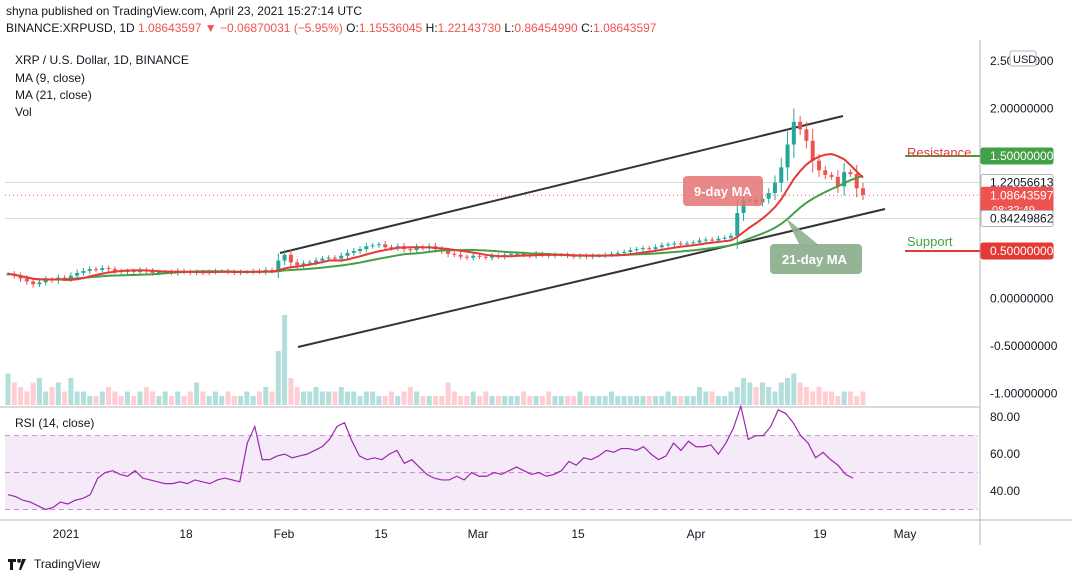 The image size is (1072, 584). What do you see at coordinates (1023, 58) in the screenshot?
I see `currency-badge` at bounding box center [1023, 58].